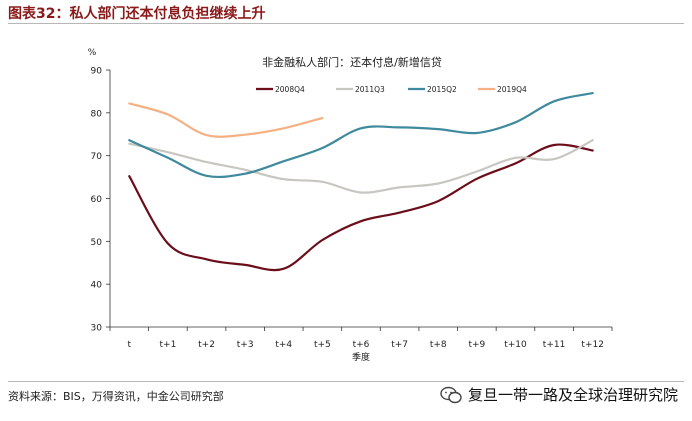 The width and height of the screenshot is (692, 421). I want to click on title-divider, so click(346, 23).